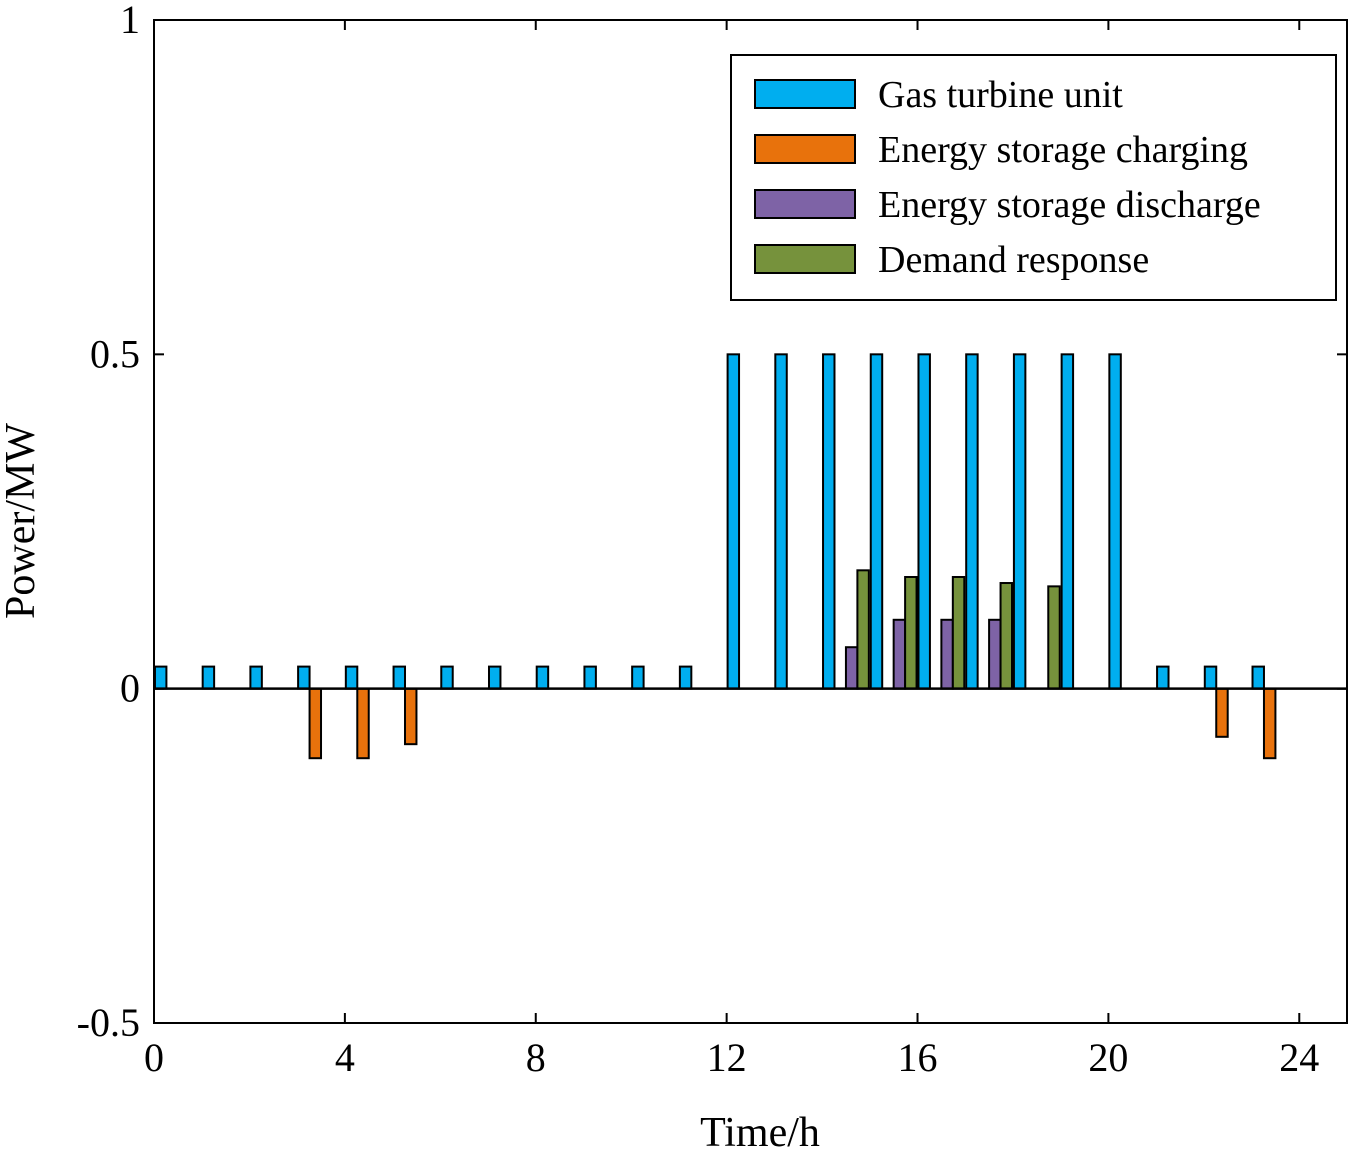 This screenshot has height=1151, width=1353. Describe the element at coordinates (1000, 95) in the screenshot. I see `legend-label-gas-turbine: Gas turbine unit` at that location.